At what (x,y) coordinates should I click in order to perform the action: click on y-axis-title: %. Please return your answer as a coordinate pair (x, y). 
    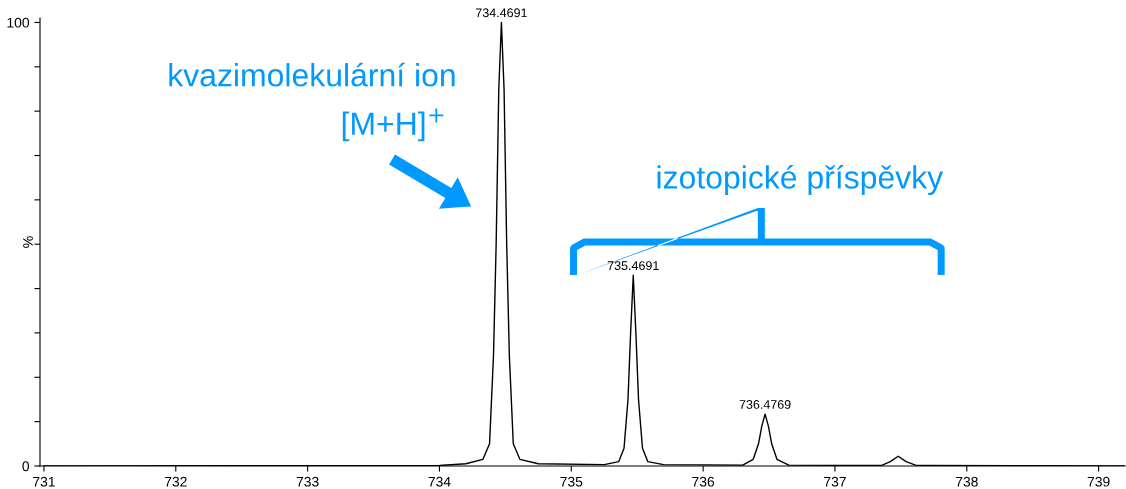
    Looking at the image, I should click on (28, 242).